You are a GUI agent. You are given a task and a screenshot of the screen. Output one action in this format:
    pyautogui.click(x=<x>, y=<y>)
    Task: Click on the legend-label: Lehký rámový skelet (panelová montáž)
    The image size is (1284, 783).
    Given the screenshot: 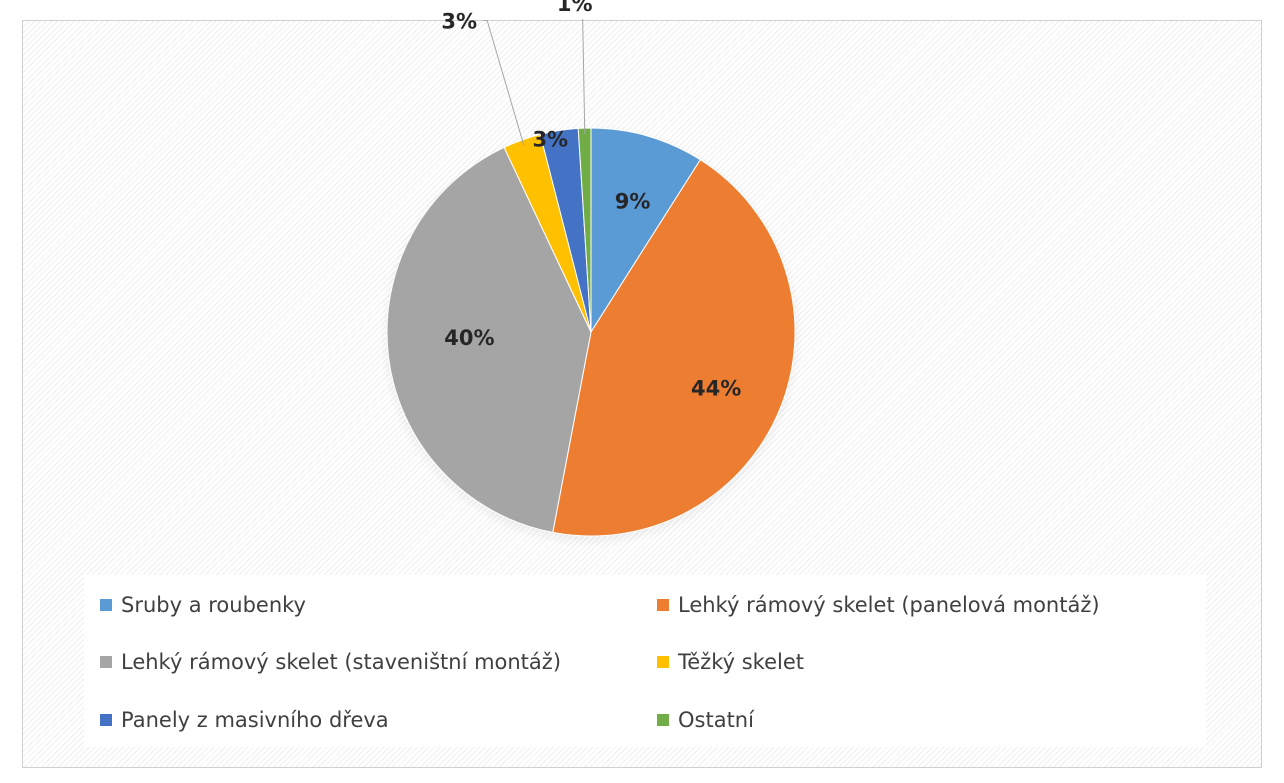 What is the action you would take?
    pyautogui.click(x=889, y=605)
    